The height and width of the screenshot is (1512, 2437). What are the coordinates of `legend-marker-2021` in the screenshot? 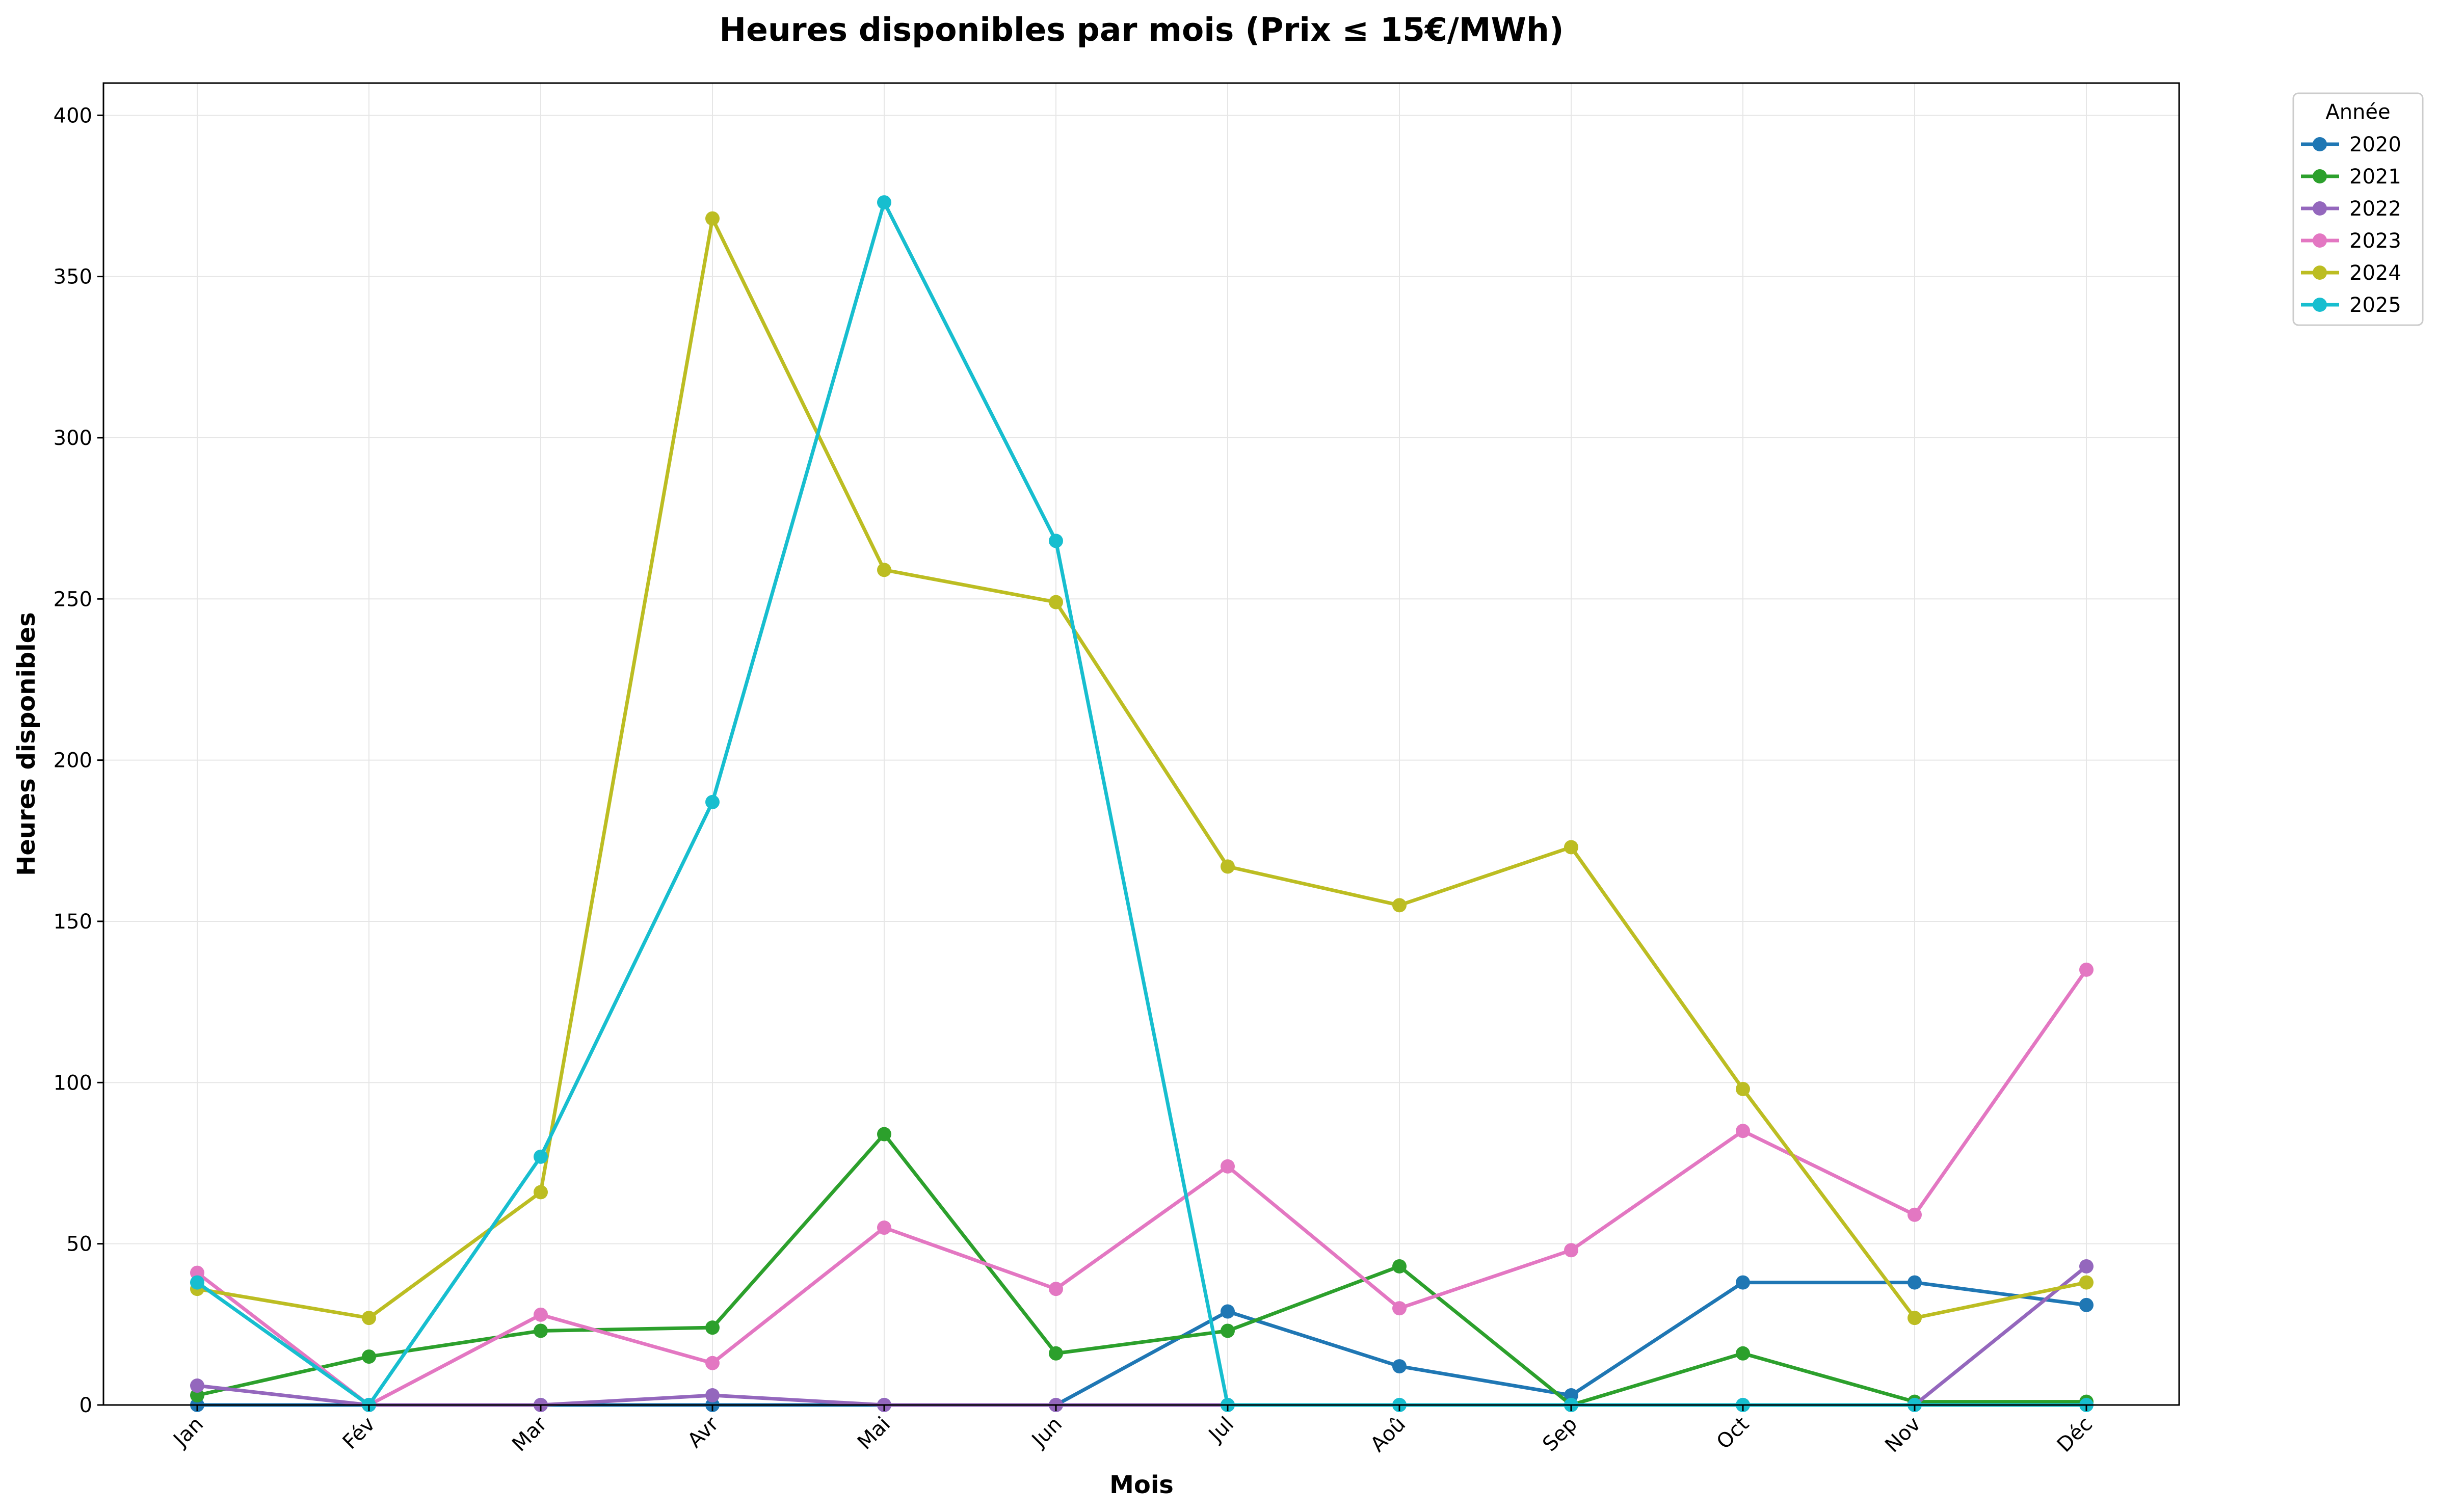 It's located at (2320, 176).